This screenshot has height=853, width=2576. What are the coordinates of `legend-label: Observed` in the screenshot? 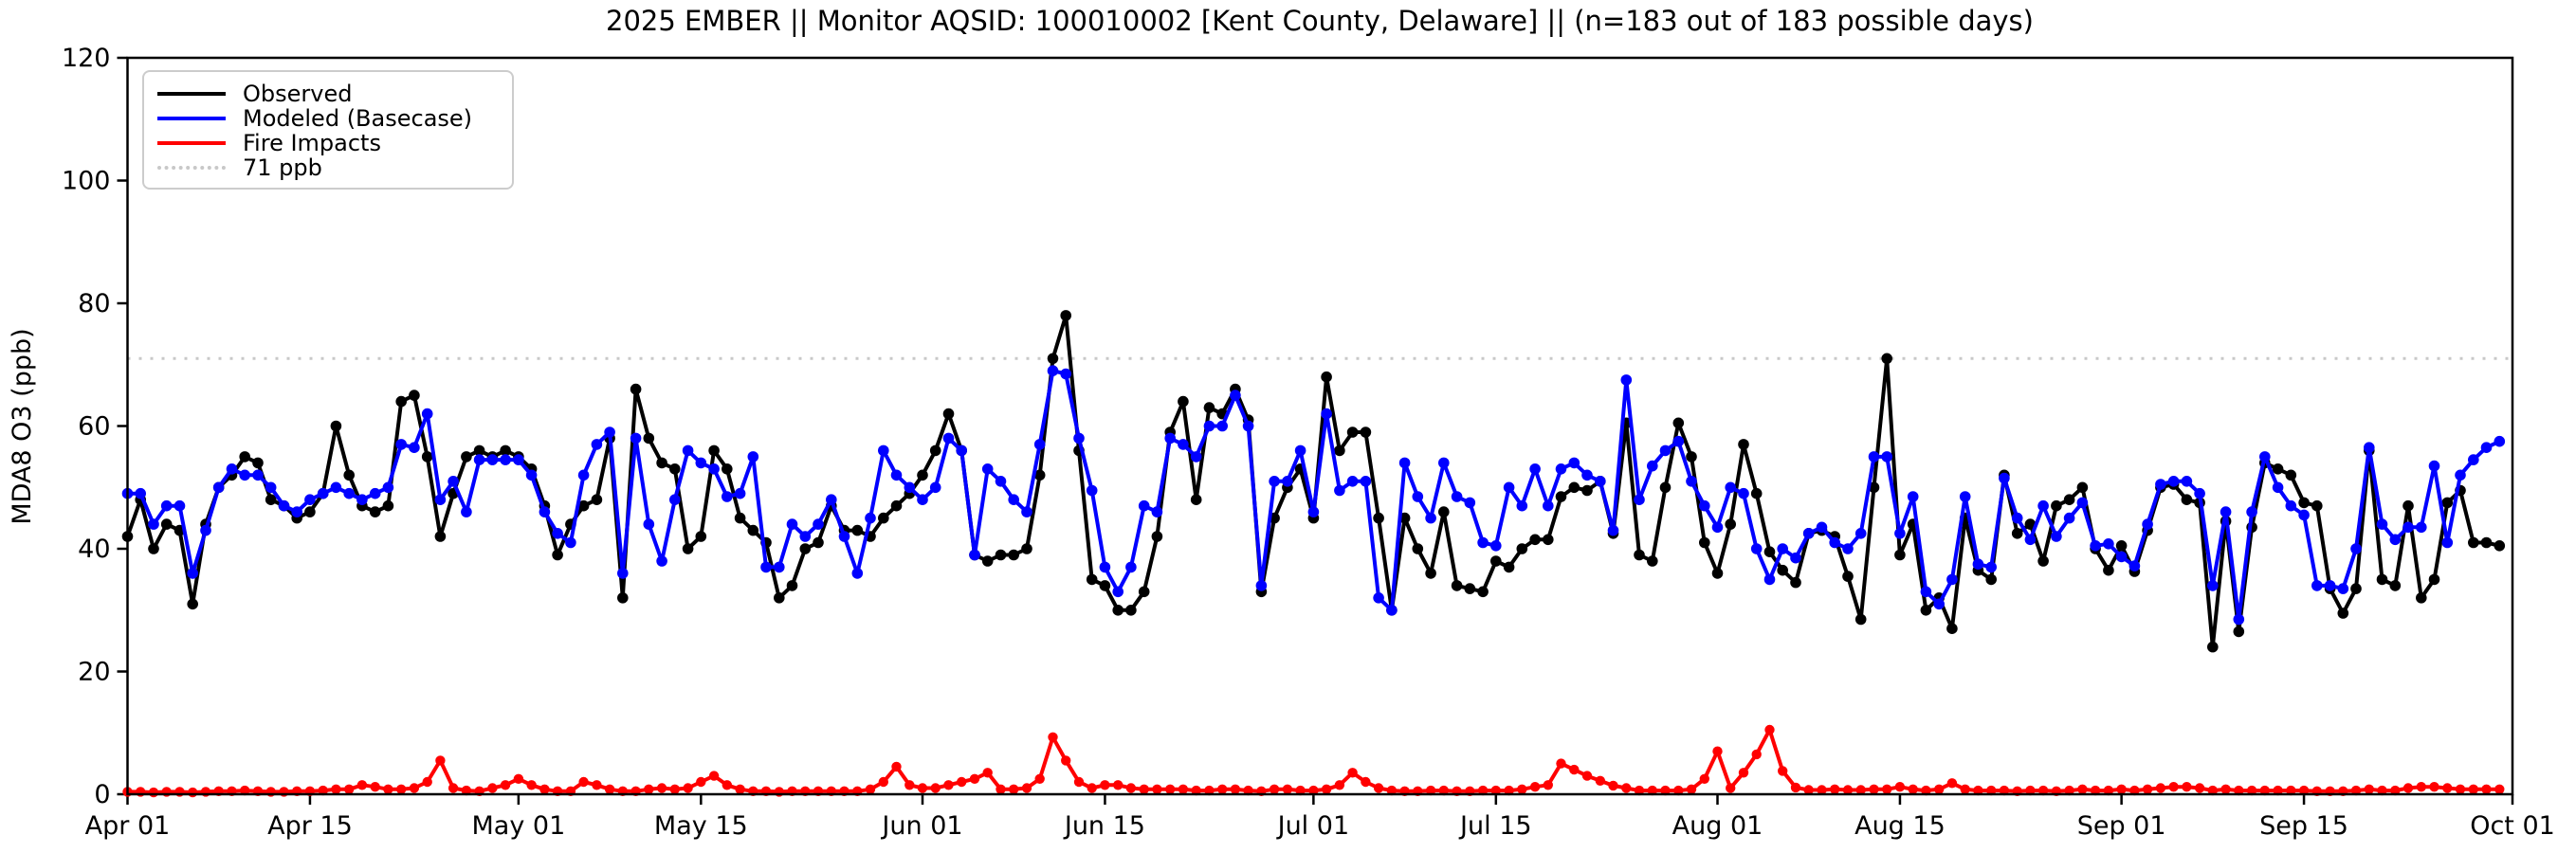 It's located at (298, 94).